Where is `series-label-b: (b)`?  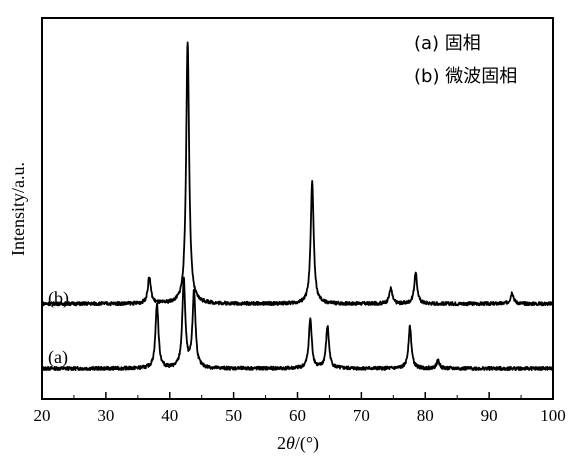
series-label-b: (b) is located at coordinates (58, 298).